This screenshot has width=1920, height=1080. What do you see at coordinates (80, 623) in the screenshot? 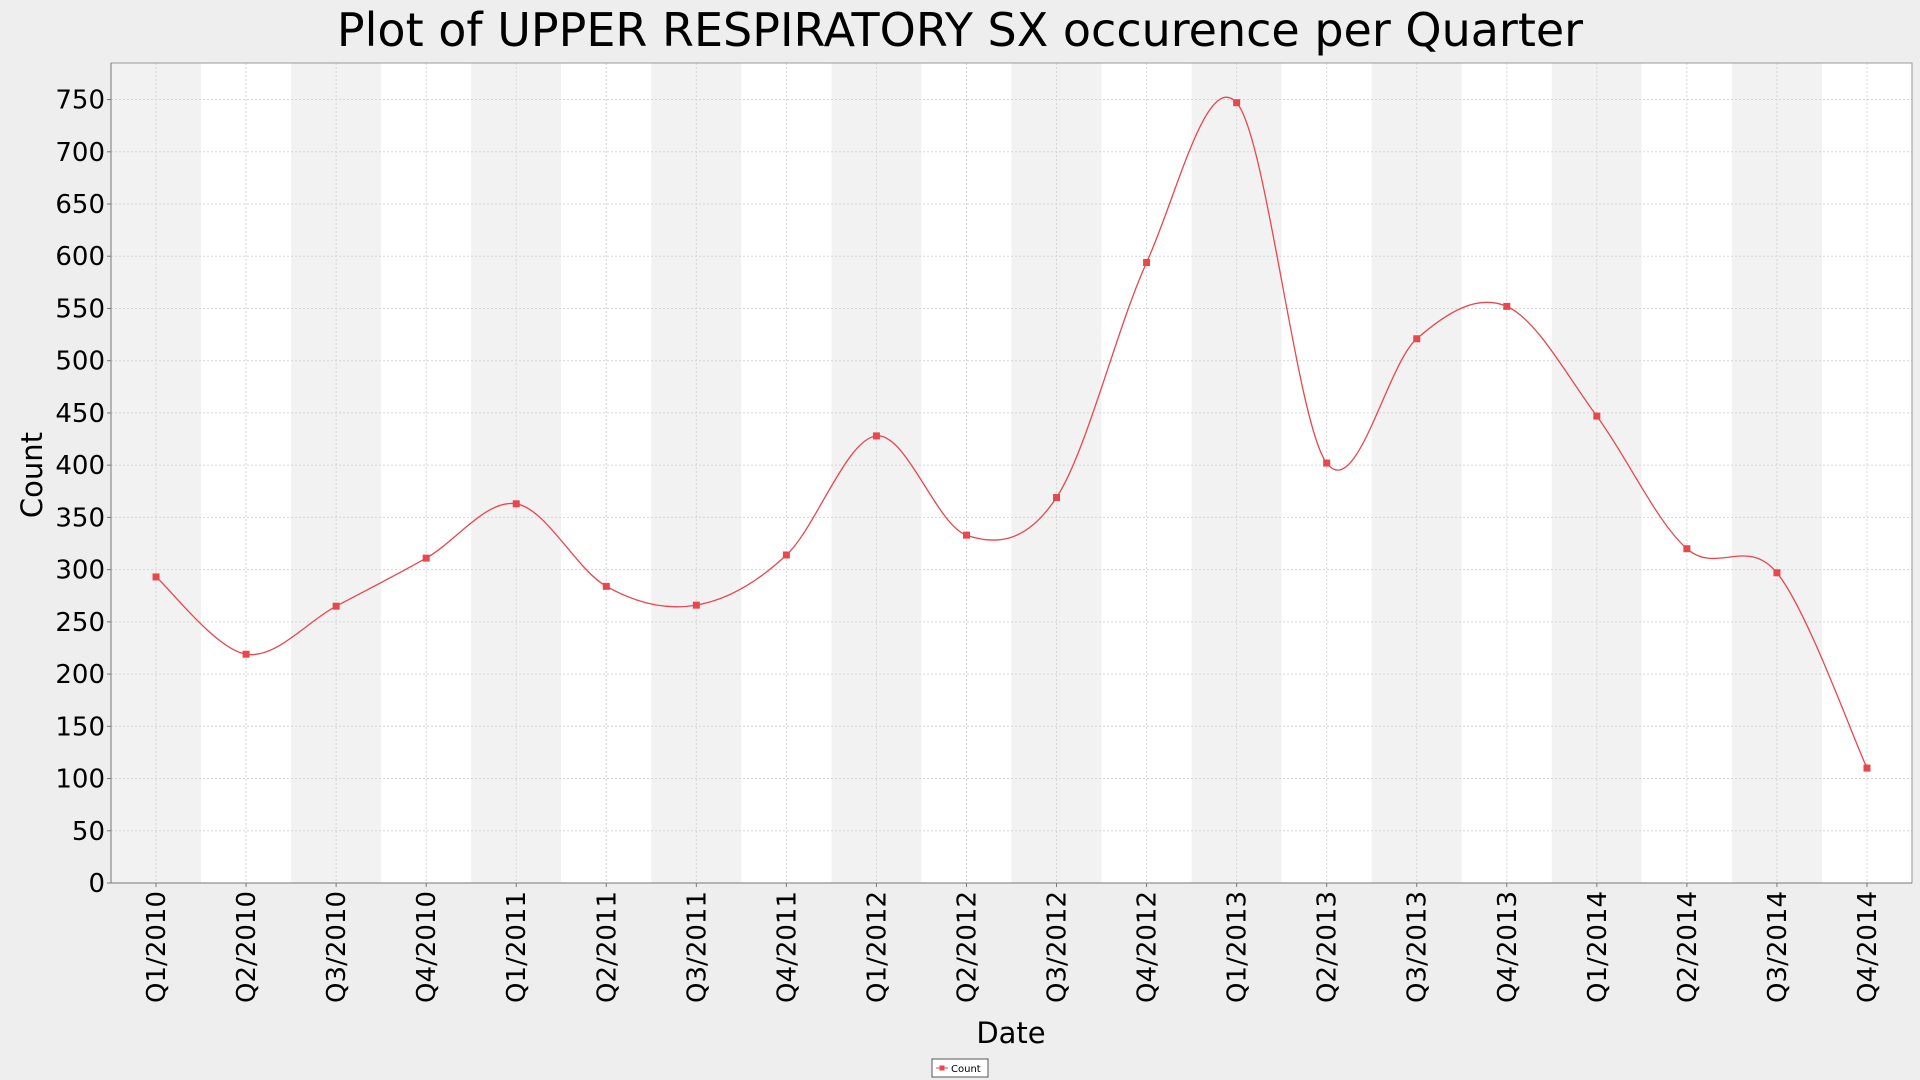
I see `y-tick-label: 250` at bounding box center [80, 623].